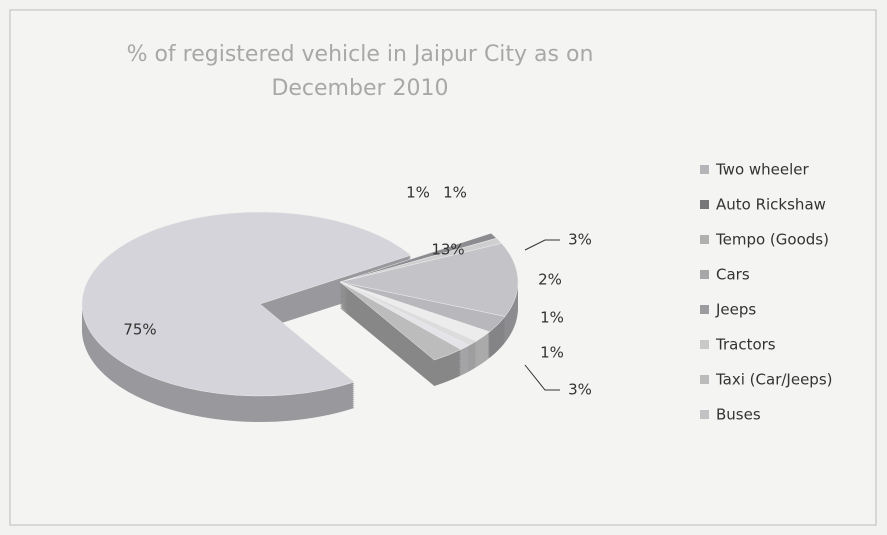 This screenshot has height=535, width=887. I want to click on value-label: 75%, so click(139, 330).